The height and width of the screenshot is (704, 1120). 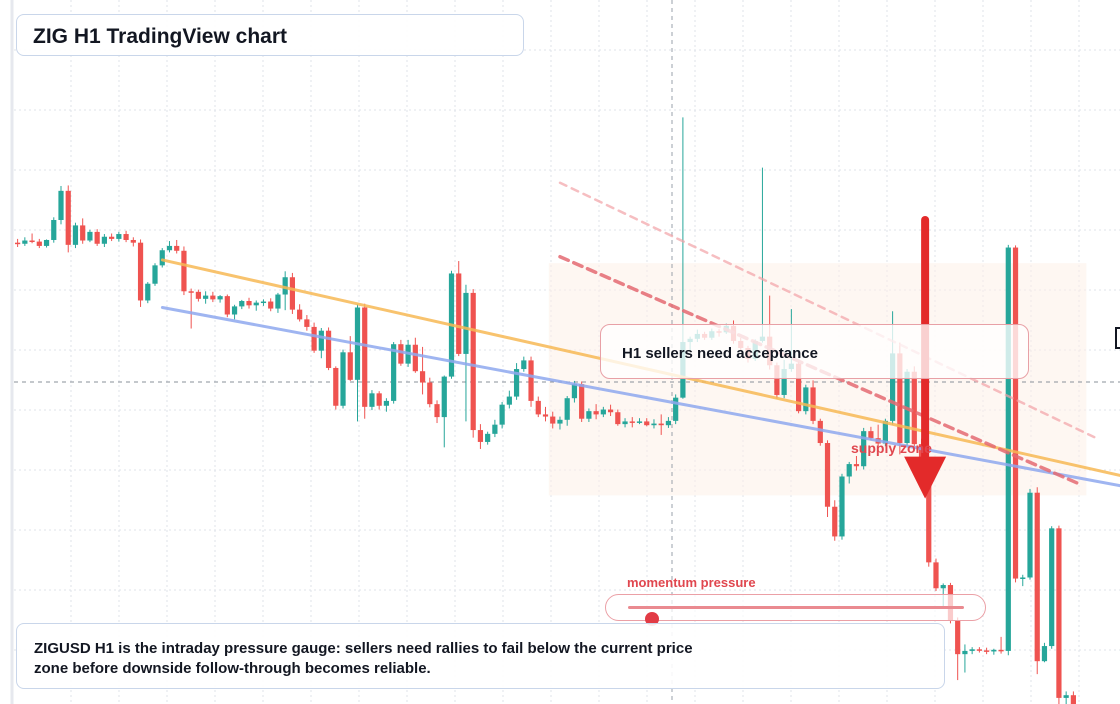 What do you see at coordinates (160, 36) in the screenshot?
I see `chart-title: ZIG H1 TradingView chart` at bounding box center [160, 36].